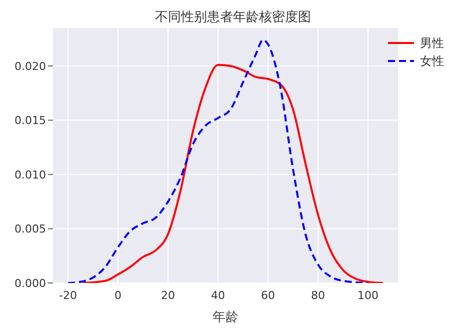 The width and height of the screenshot is (466, 331). I want to click on y-tick-label: 0.015, so click(30, 121).